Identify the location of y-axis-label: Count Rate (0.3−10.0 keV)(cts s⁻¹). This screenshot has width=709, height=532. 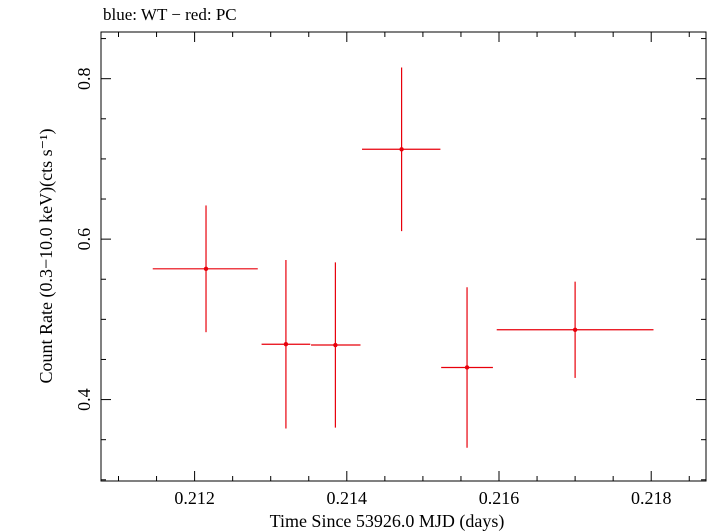
(46, 255).